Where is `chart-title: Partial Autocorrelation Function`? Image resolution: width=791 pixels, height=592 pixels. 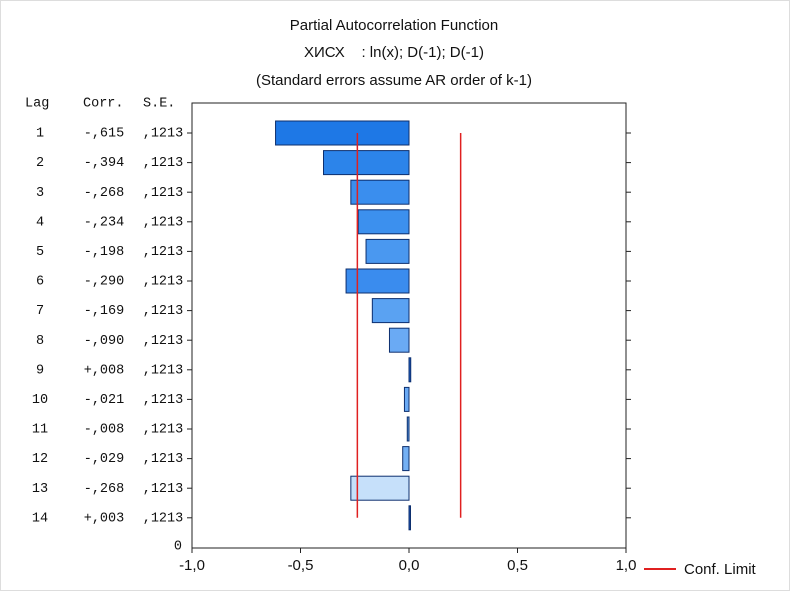 chart-title: Partial Autocorrelation Function is located at coordinates (394, 25).